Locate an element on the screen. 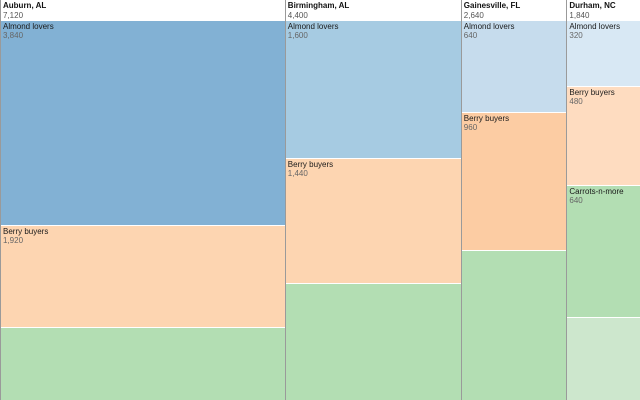 The height and width of the screenshot is (400, 640). segment-value: 480 is located at coordinates (576, 102).